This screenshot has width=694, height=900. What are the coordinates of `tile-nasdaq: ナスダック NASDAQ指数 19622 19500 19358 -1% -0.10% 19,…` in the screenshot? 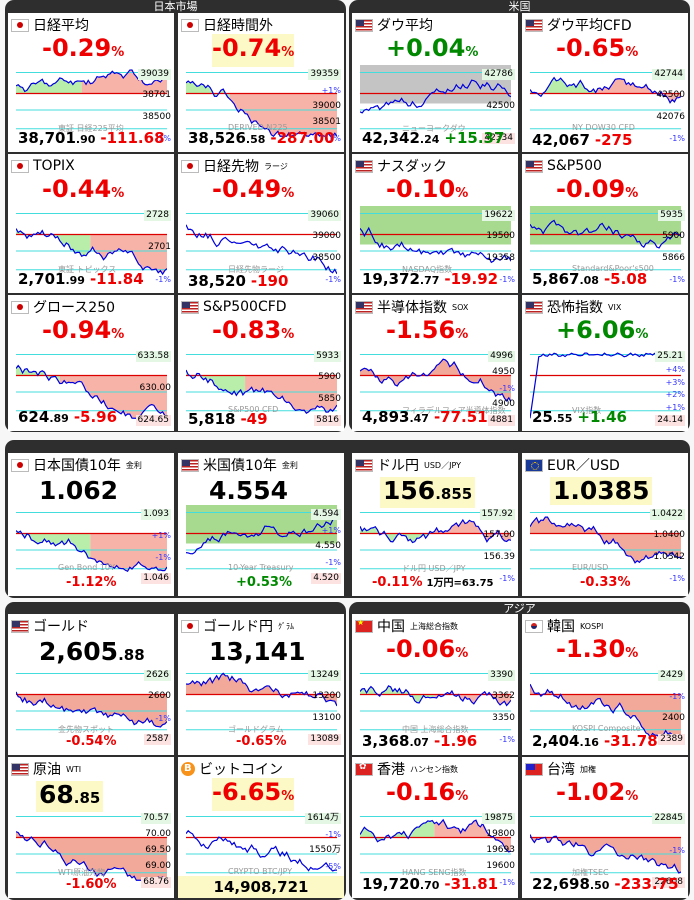 It's located at (435, 223).